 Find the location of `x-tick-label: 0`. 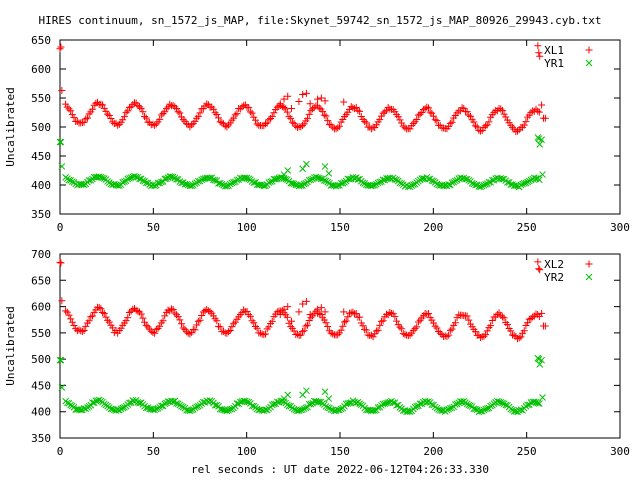

x-tick-label: 0 is located at coordinates (60, 451).